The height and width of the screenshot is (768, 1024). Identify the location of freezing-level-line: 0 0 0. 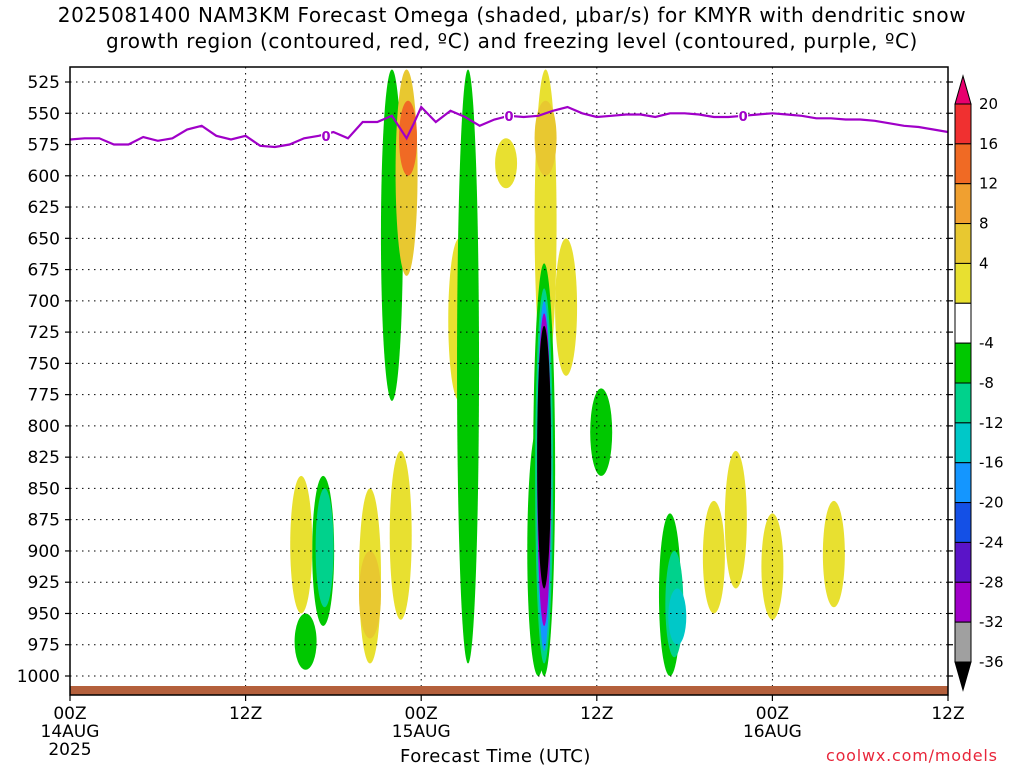
(509, 127).